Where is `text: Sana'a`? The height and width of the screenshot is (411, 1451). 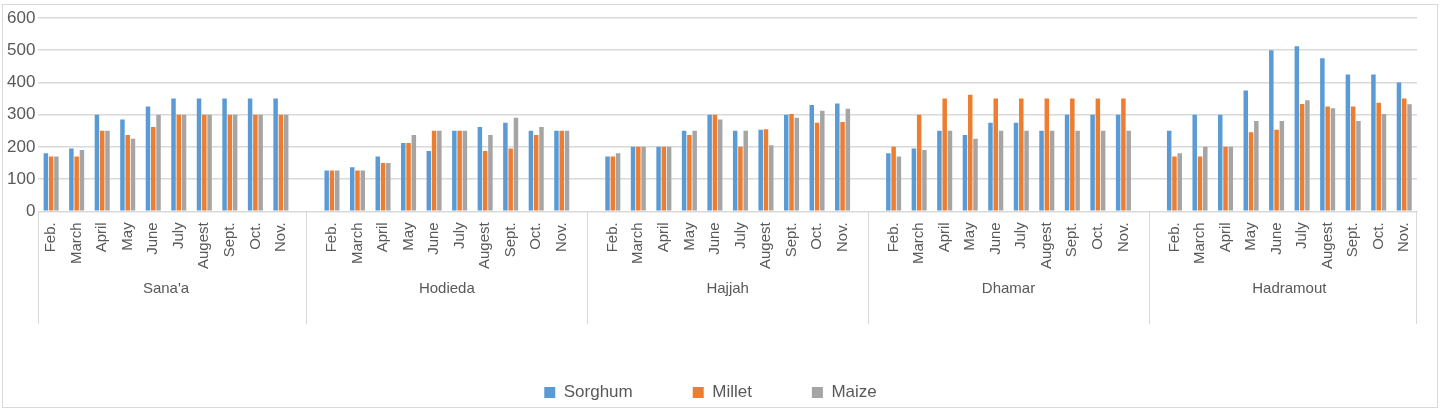 text: Sana'a is located at coordinates (166, 288).